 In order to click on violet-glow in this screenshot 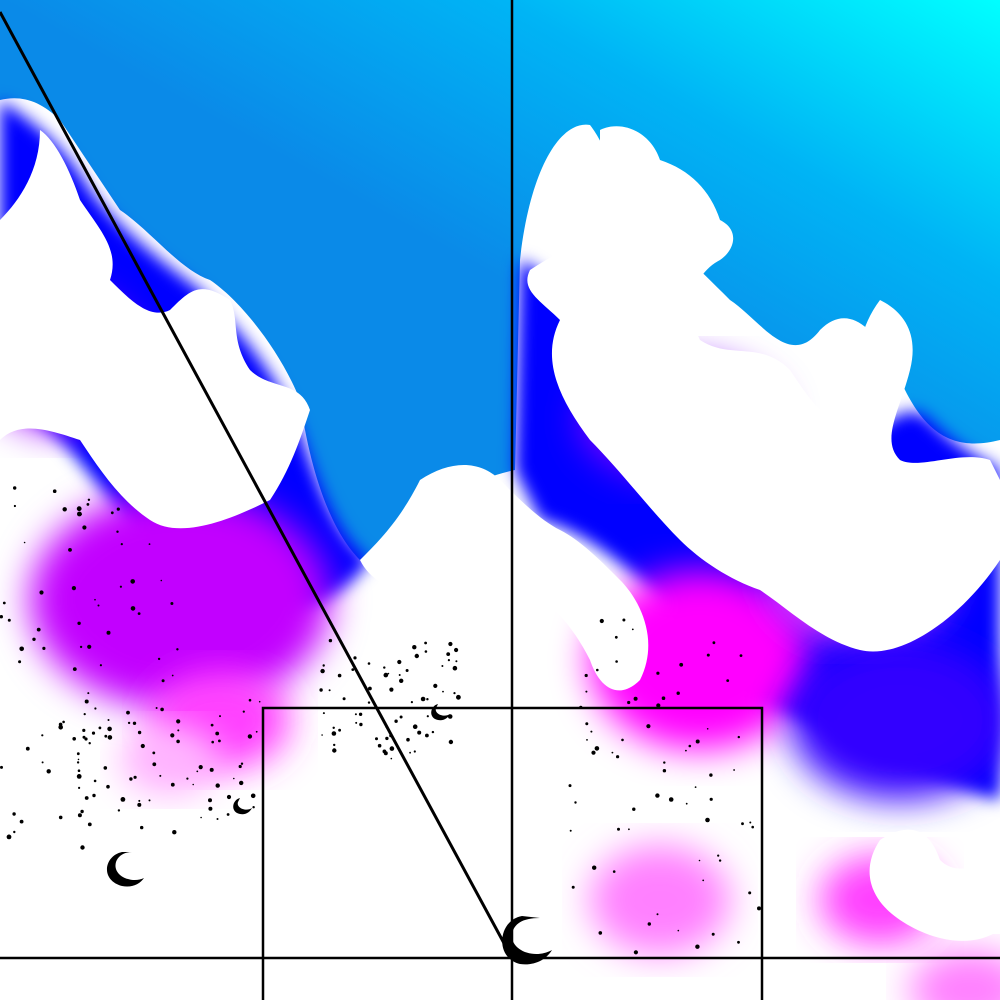, I will do `click(895, 720)`.